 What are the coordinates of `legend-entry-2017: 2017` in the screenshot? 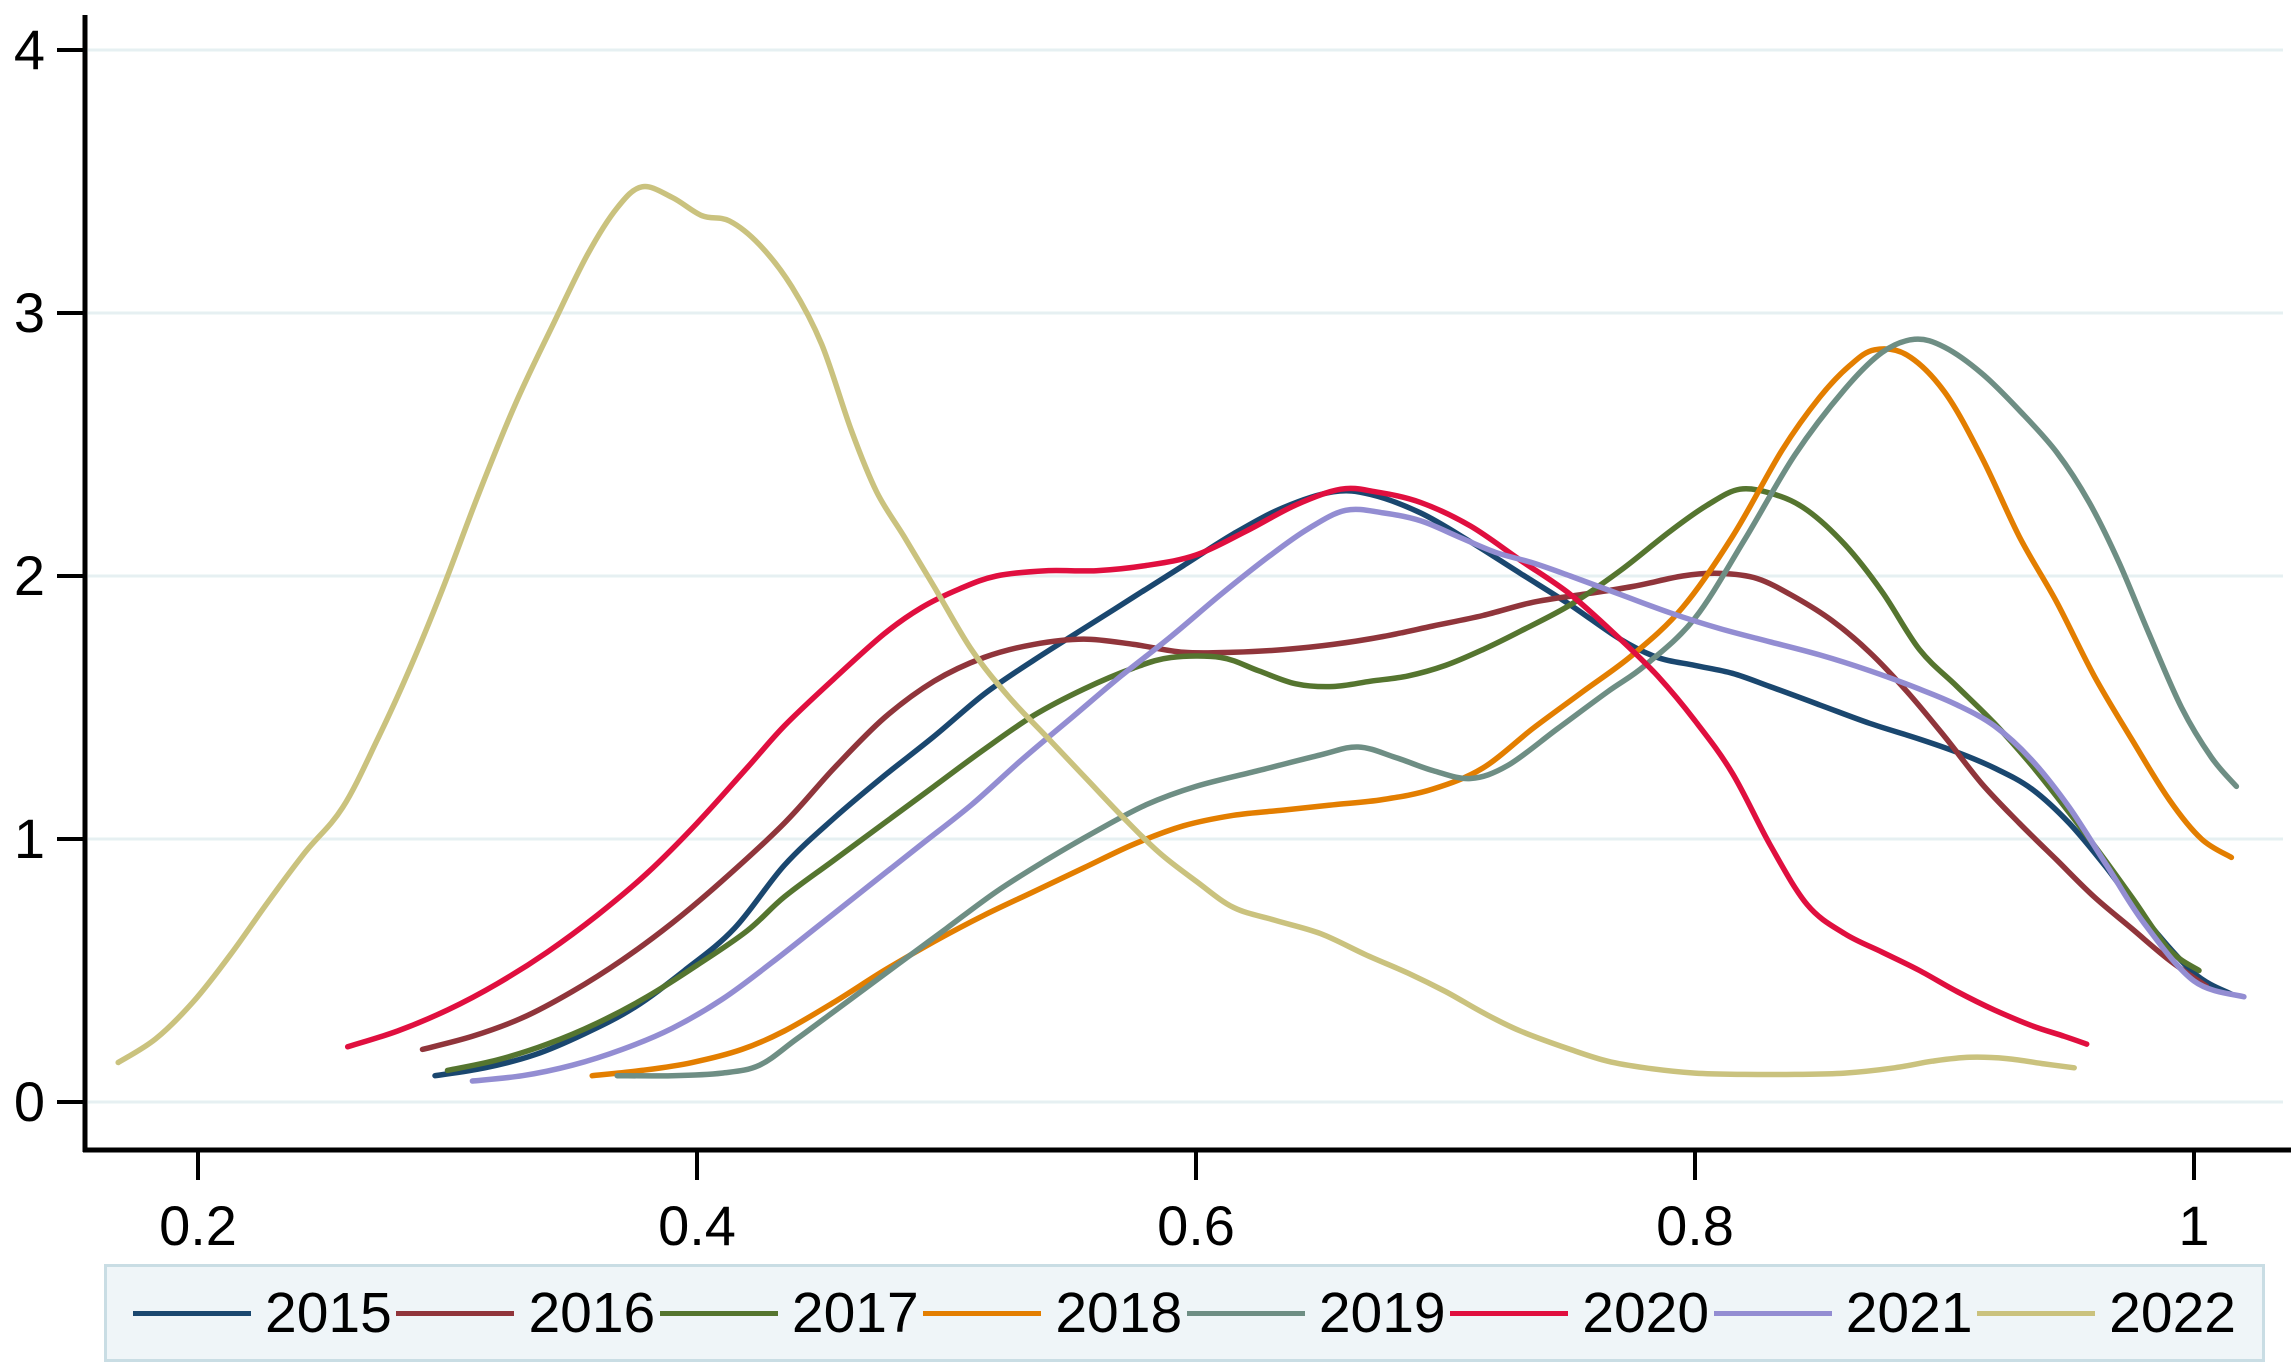 It's located at (789, 1312).